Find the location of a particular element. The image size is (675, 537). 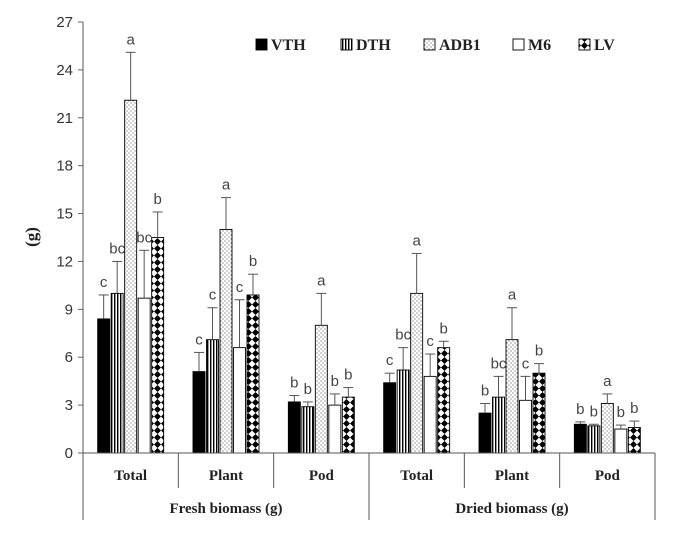

group-label: Dried biomass (g) is located at coordinates (511, 509).